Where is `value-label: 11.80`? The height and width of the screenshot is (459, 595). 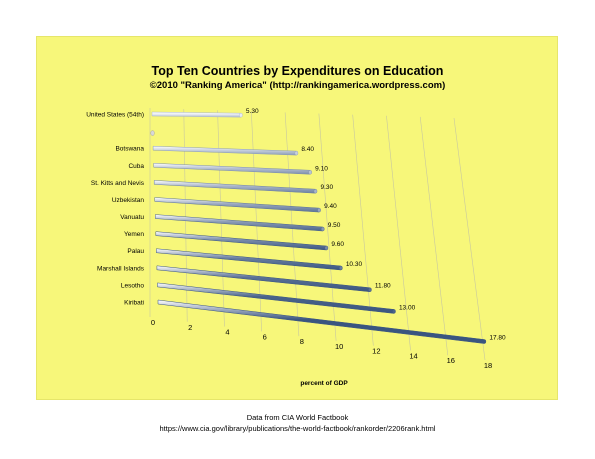 value-label: 11.80 is located at coordinates (383, 286).